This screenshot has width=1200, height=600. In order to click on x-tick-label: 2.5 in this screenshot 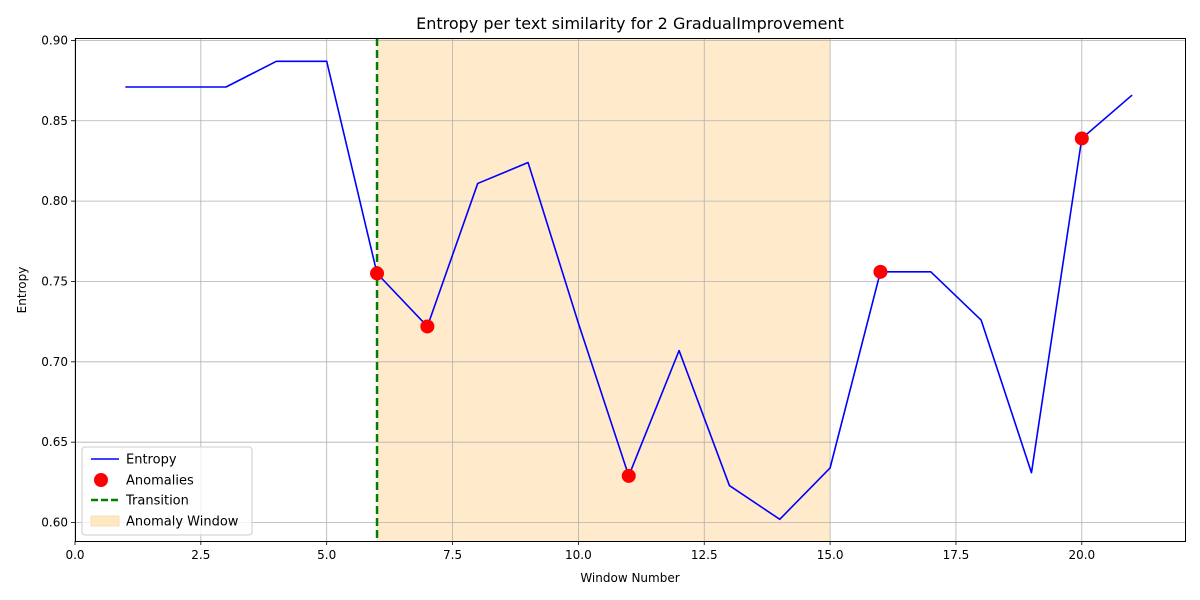, I will do `click(200, 555)`.